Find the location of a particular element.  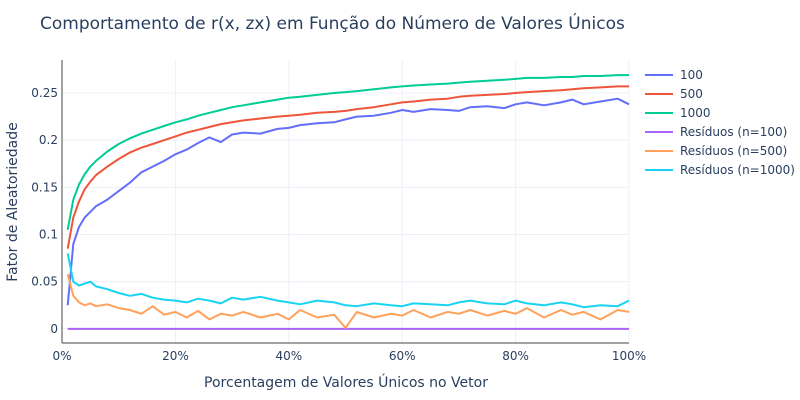

x-tick-labels: 0% 20% 40% 60% 80% 100% is located at coordinates (349, 356).